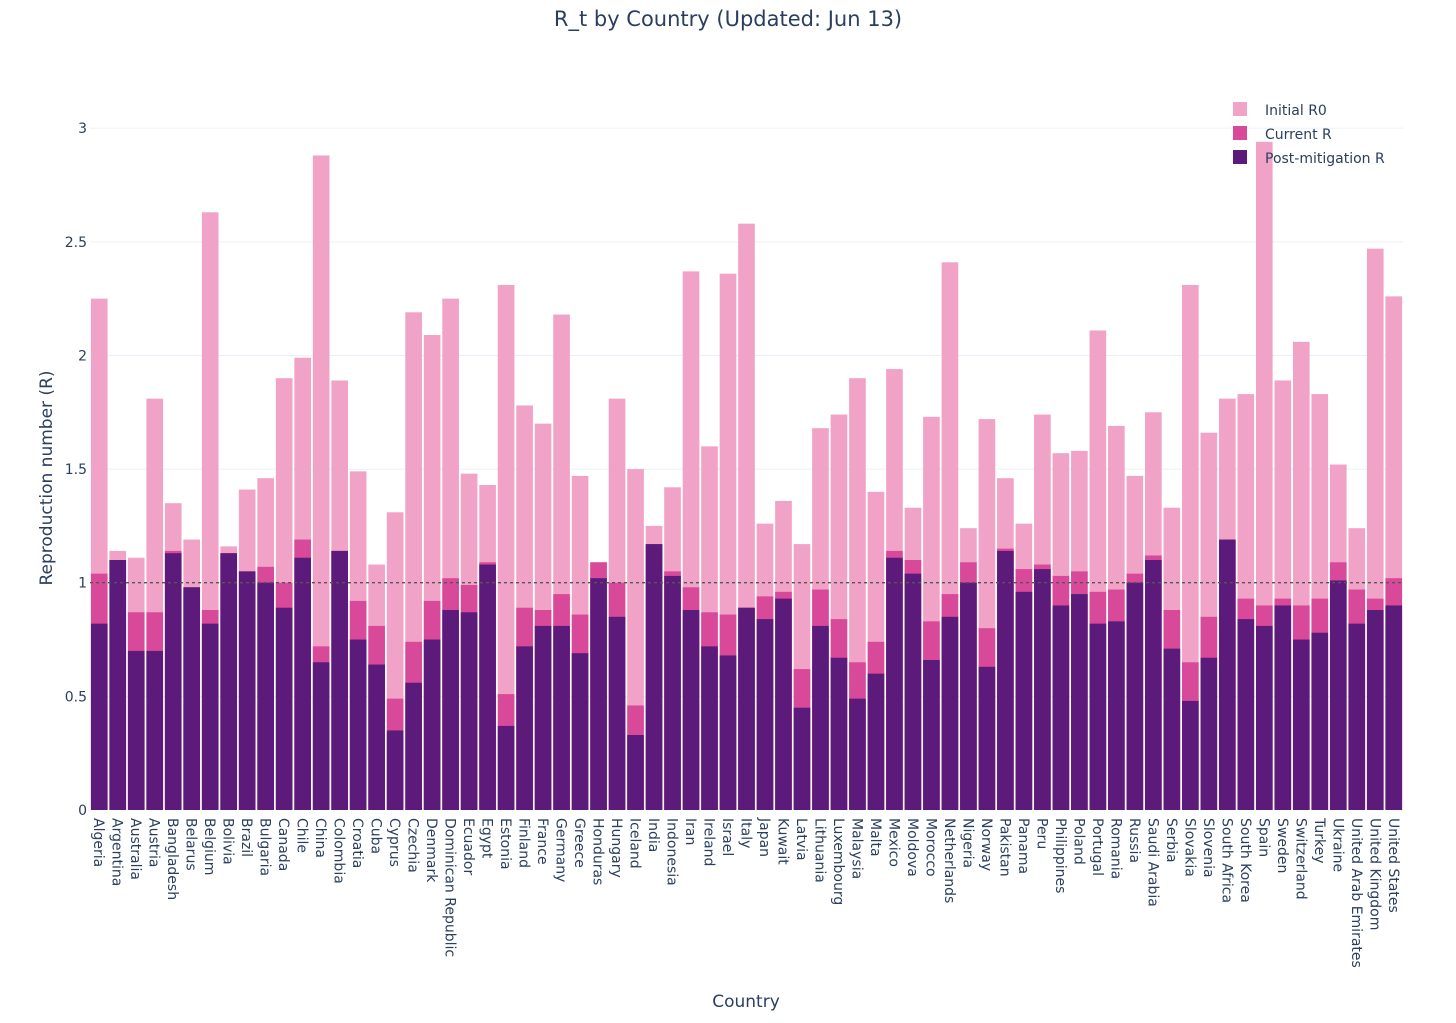 This screenshot has height=1023, width=1456. What do you see at coordinates (1078, 841) in the screenshot?
I see `x-tick-label: Poland` at bounding box center [1078, 841].